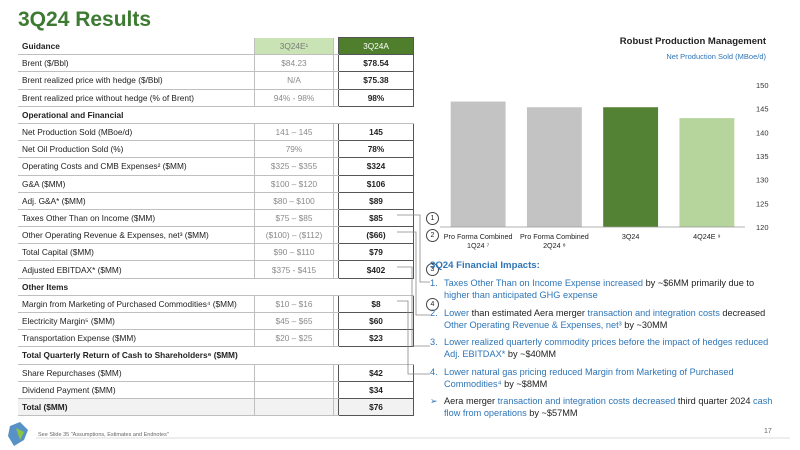 The width and height of the screenshot is (800, 450). Describe the element at coordinates (294, 390) in the screenshot. I see `estimate` at that location.